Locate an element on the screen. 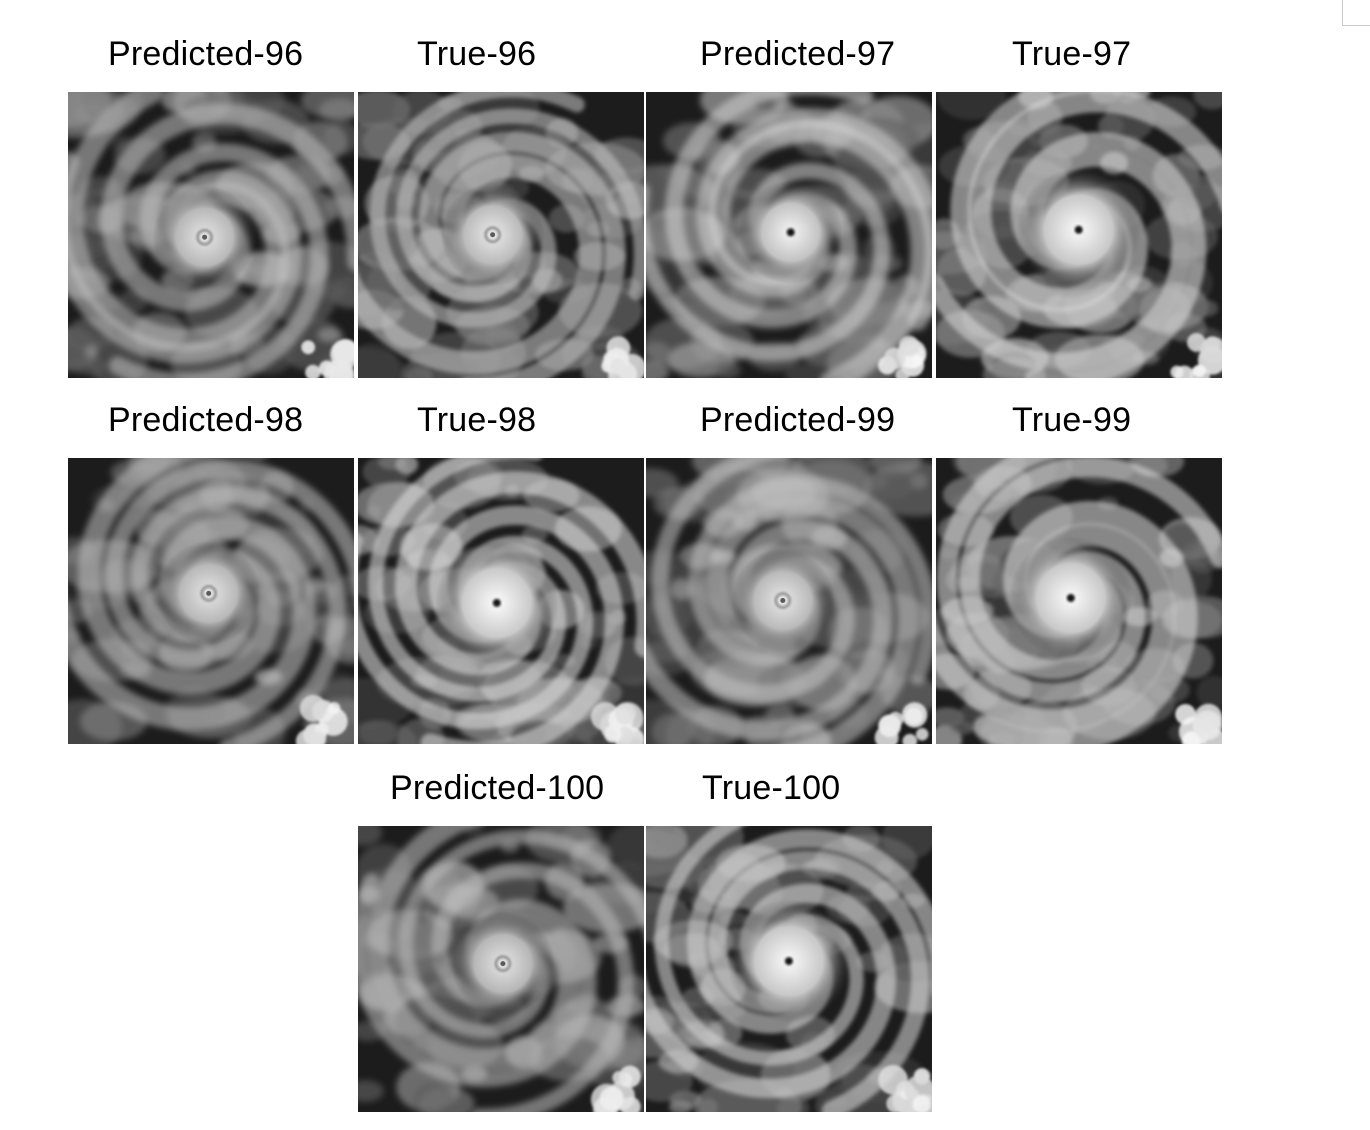  panel-title: True-100 is located at coordinates (771, 788).